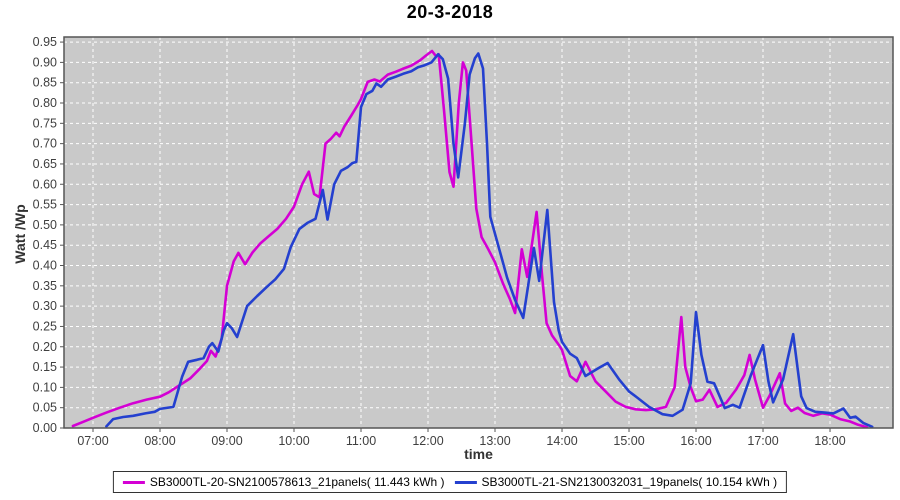  I want to click on x-tick-label: 17:00, so click(762, 441).